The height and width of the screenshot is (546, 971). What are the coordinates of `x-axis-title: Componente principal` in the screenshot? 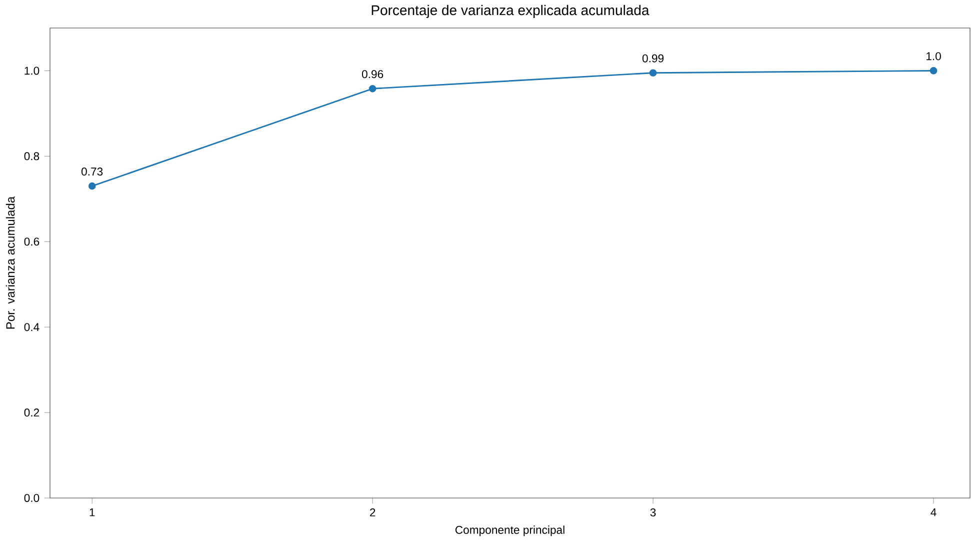 It's located at (509, 531).